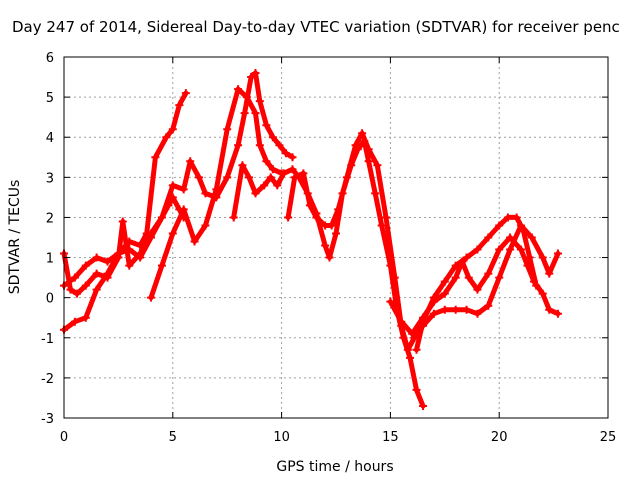 This screenshot has width=640, height=480. Describe the element at coordinates (173, 437) in the screenshot. I see `x-tick-label: 5` at that location.